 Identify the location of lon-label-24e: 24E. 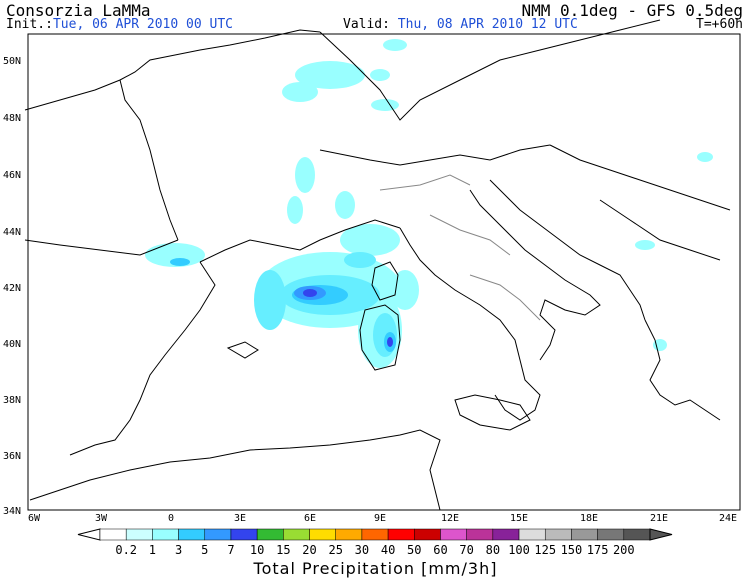
(728, 518).